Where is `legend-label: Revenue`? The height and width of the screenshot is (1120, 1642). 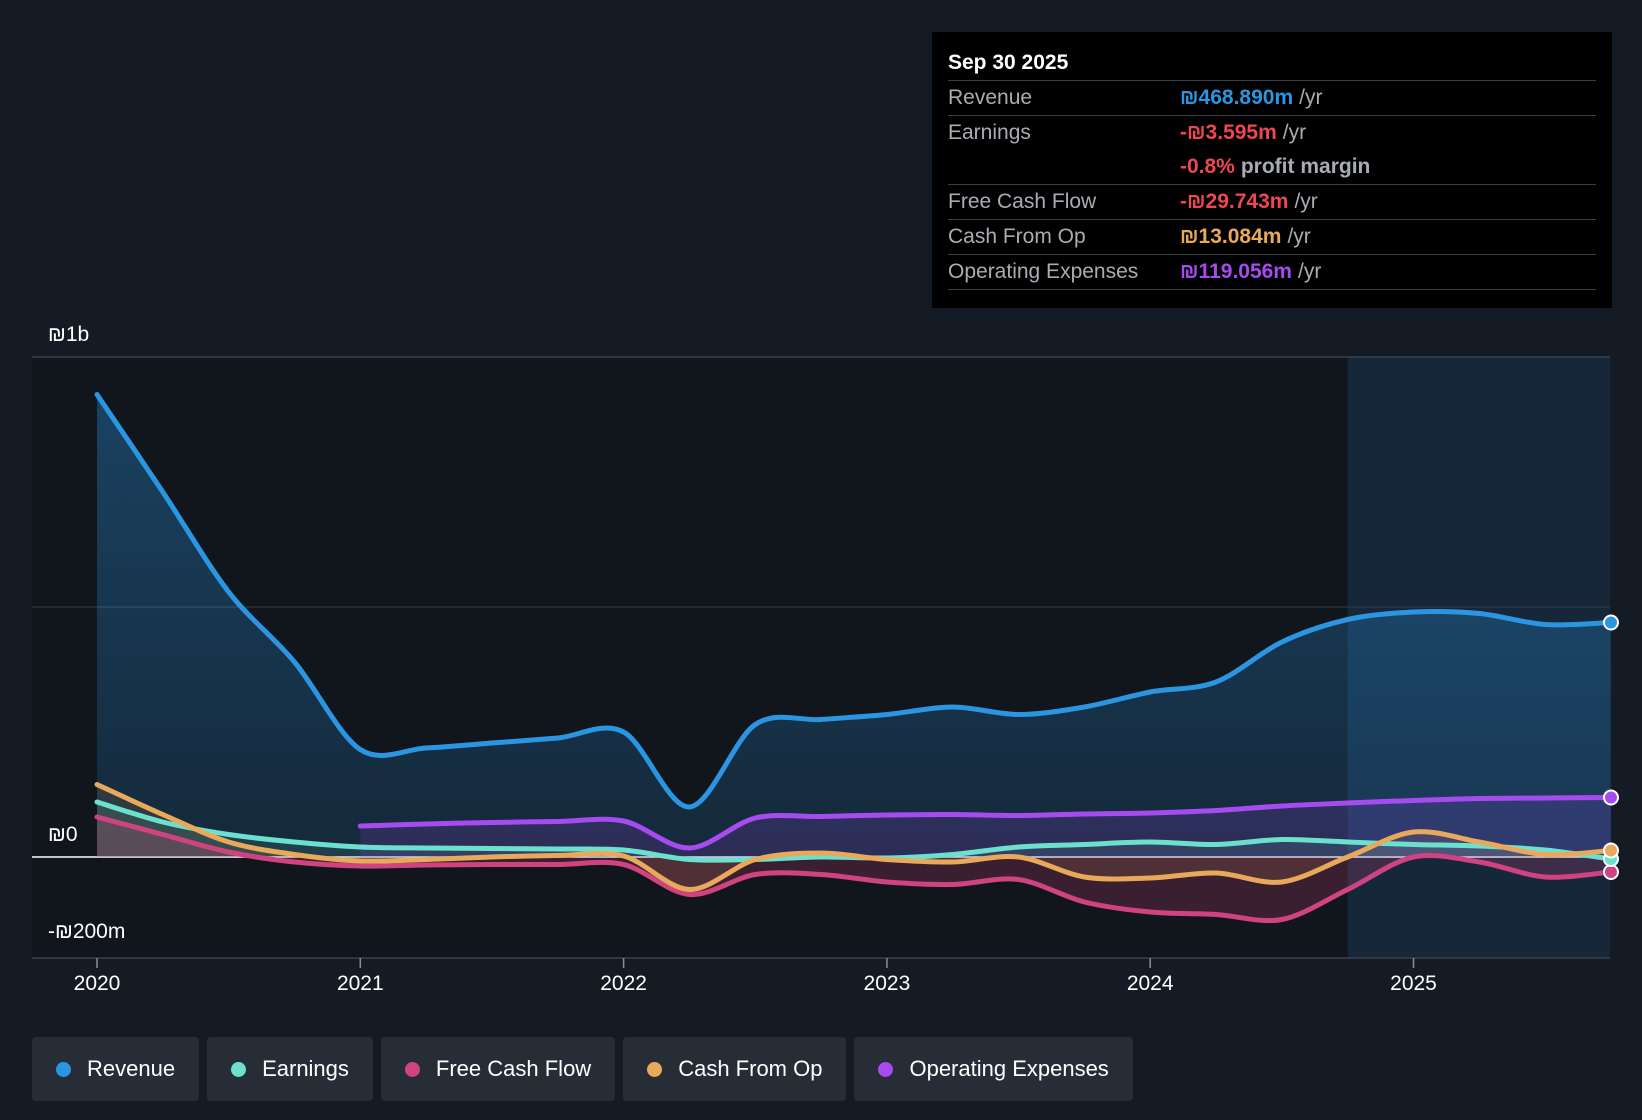 legend-label: Revenue is located at coordinates (131, 1068).